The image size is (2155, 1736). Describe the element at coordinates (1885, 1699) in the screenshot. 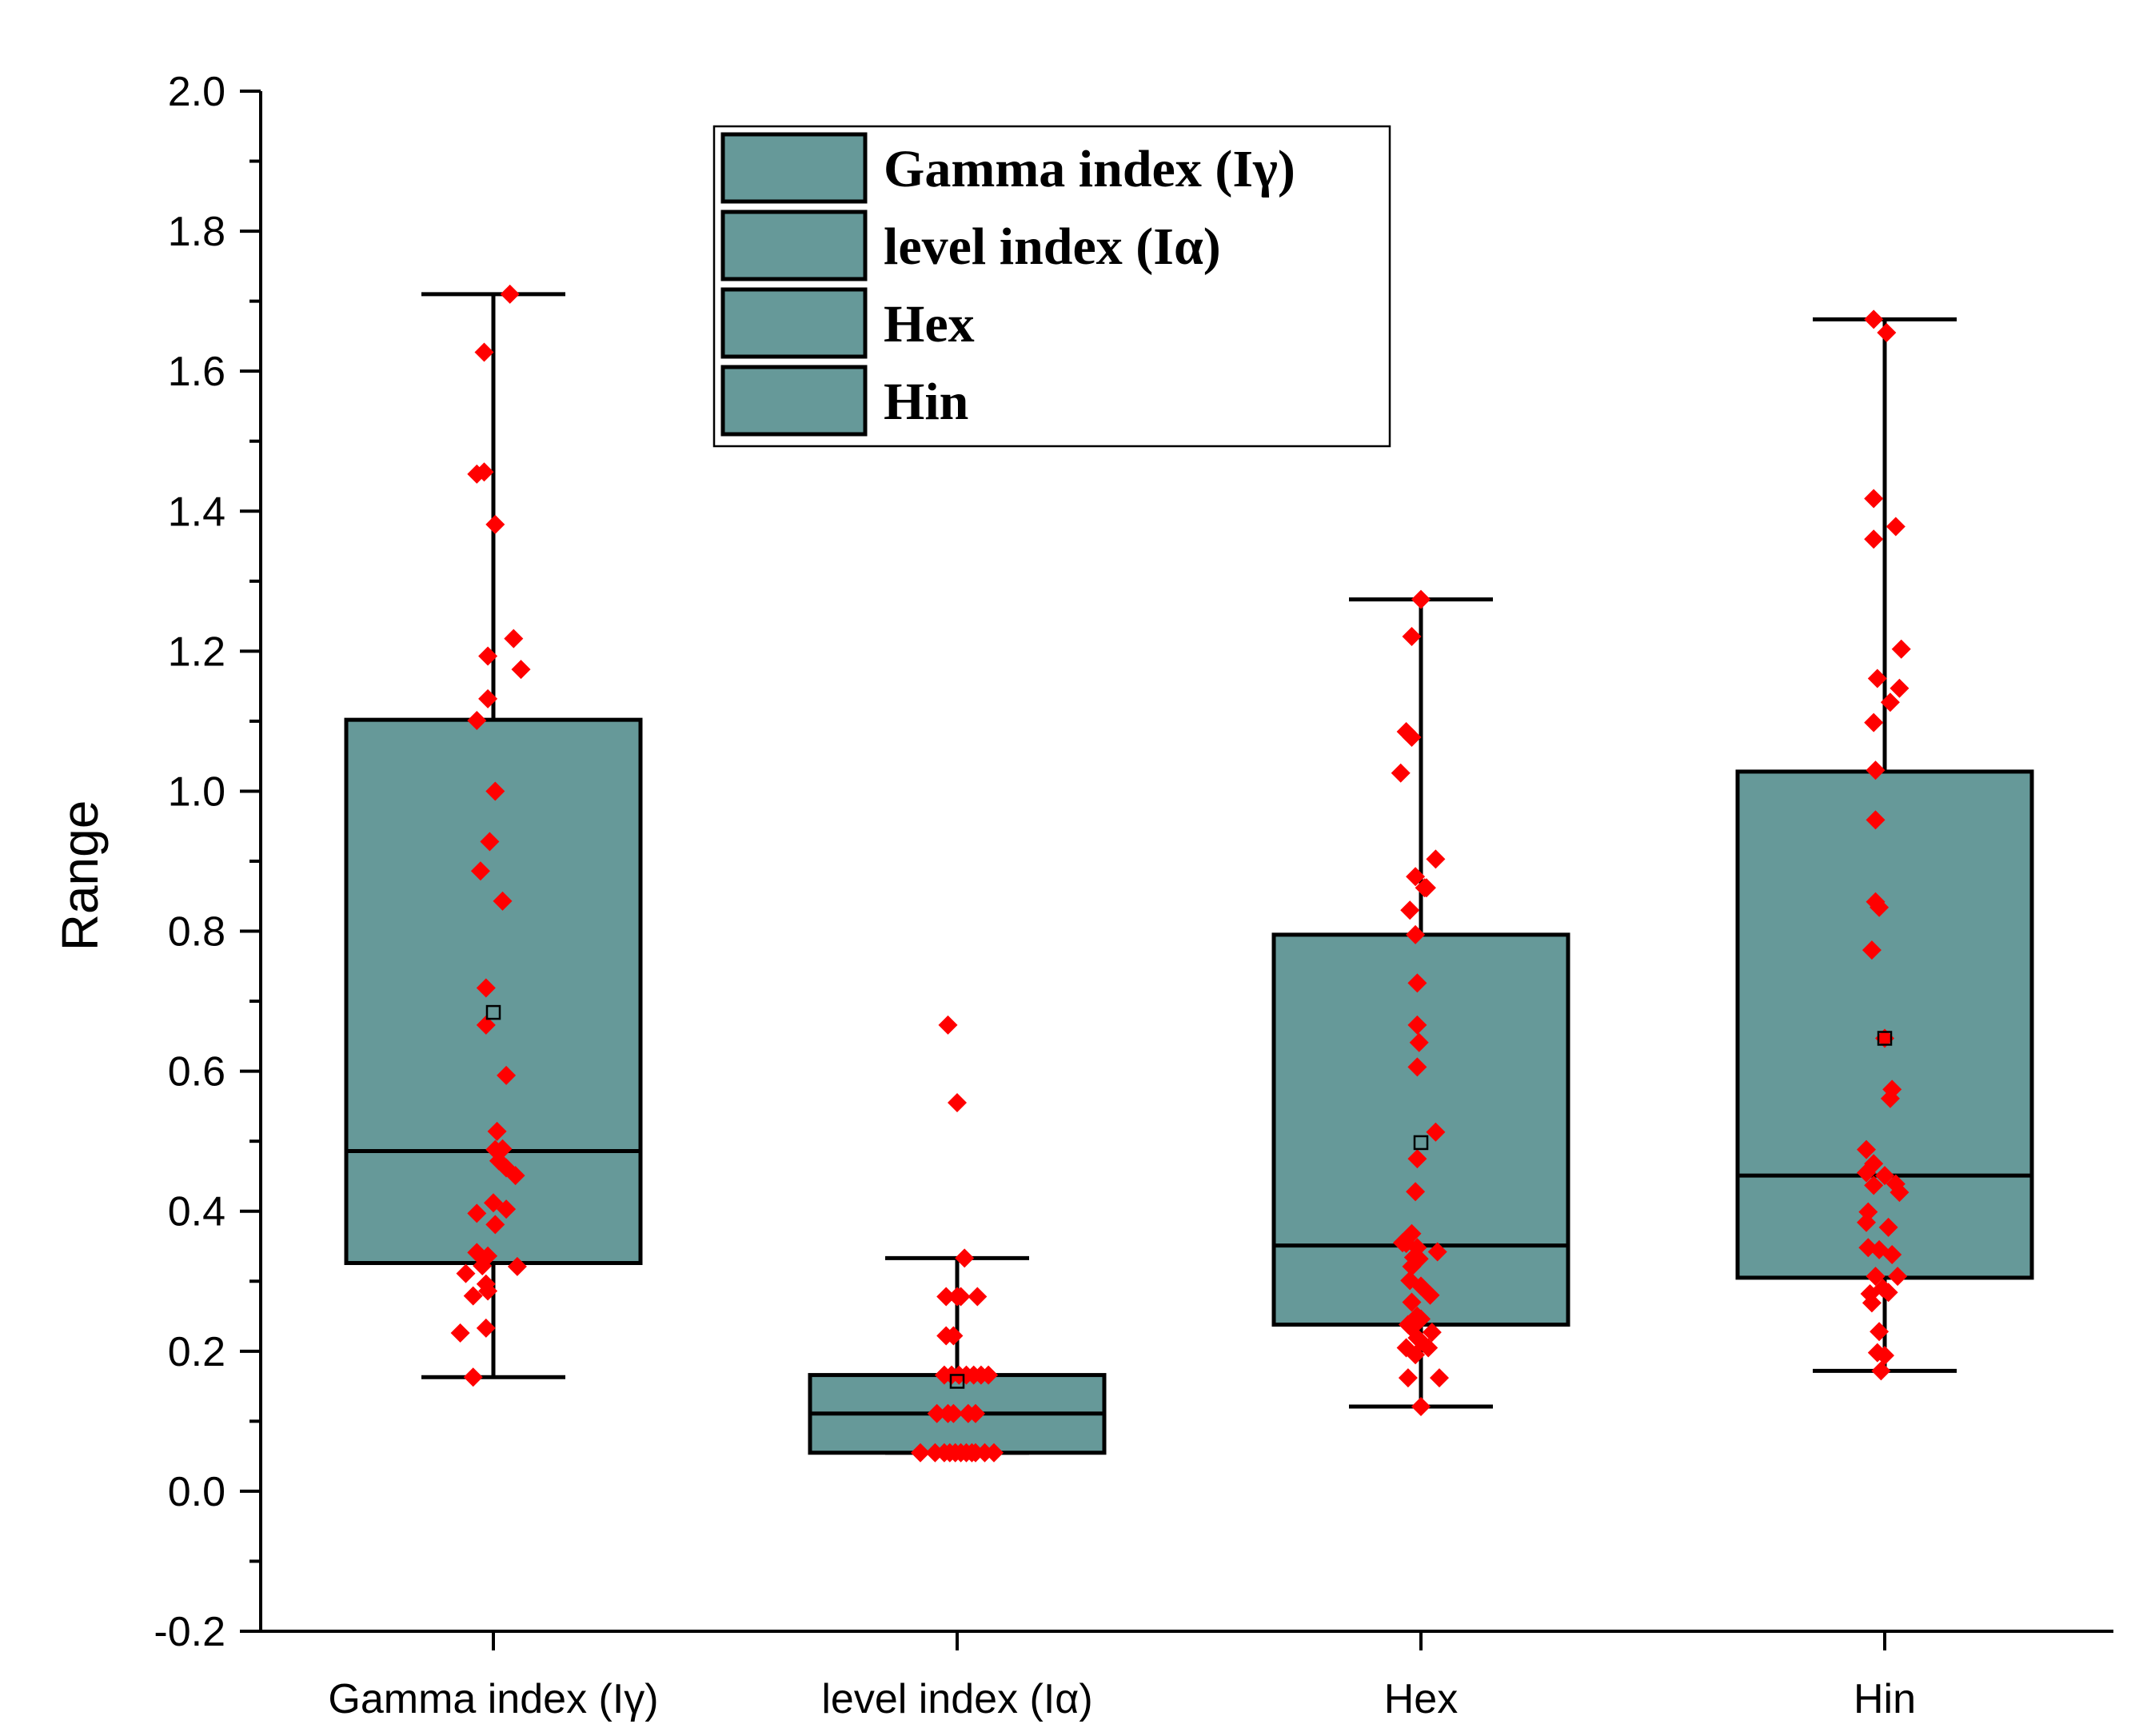

I see `x-tick-label: Hin` at that location.